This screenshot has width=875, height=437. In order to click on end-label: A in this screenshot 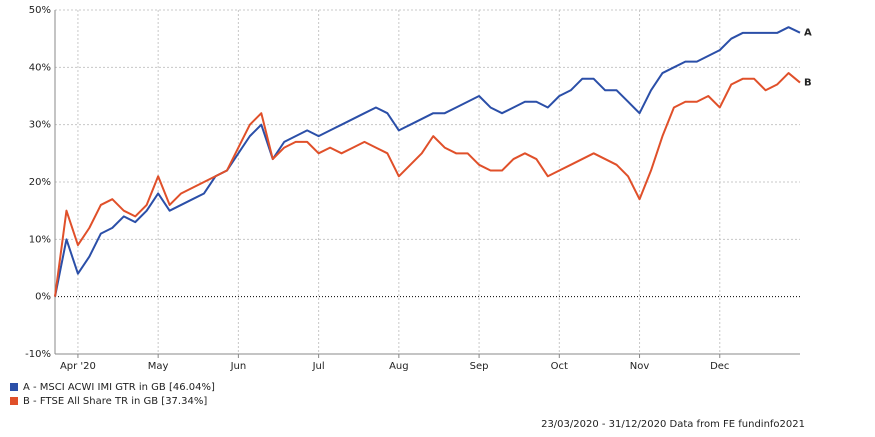, I will do `click(808, 33)`.